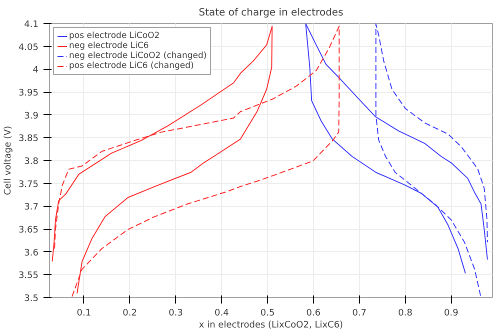 The image size is (500, 333). What do you see at coordinates (130, 313) in the screenshot?
I see `x-tick-label: 0.2` at bounding box center [130, 313].